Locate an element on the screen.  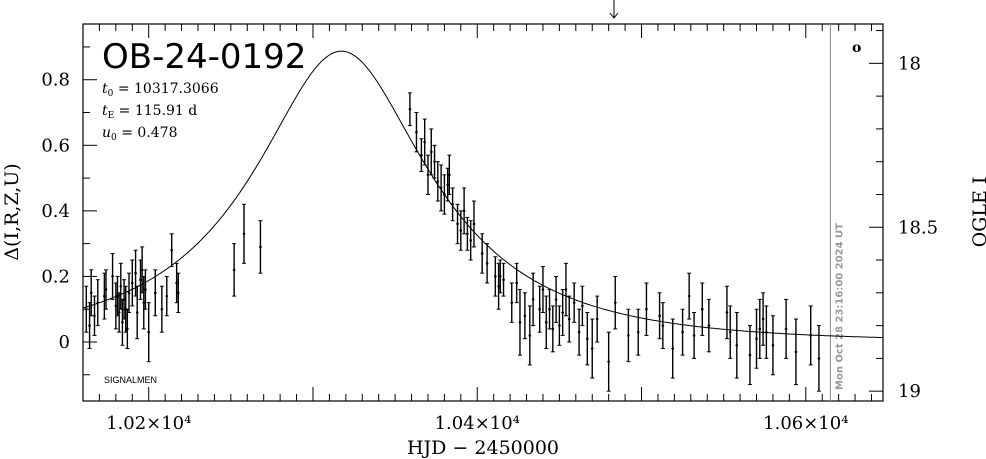
svg-text: u0 = 0.478 is located at coordinates (139, 134).